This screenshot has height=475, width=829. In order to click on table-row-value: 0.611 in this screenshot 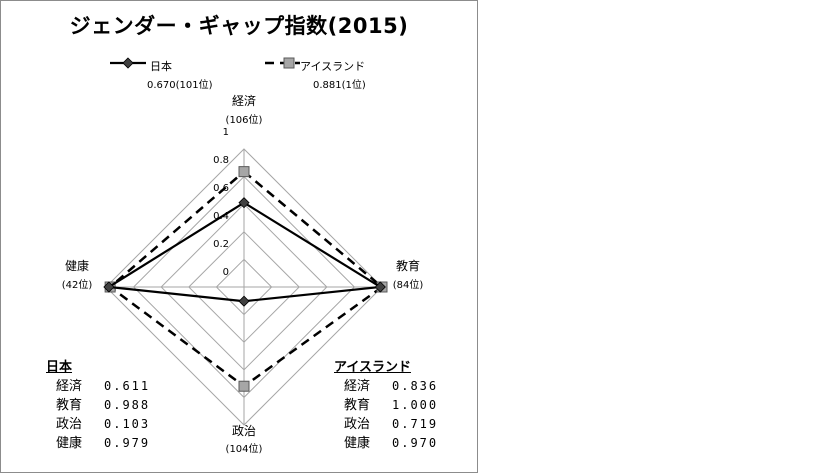, I will do `click(127, 386)`.